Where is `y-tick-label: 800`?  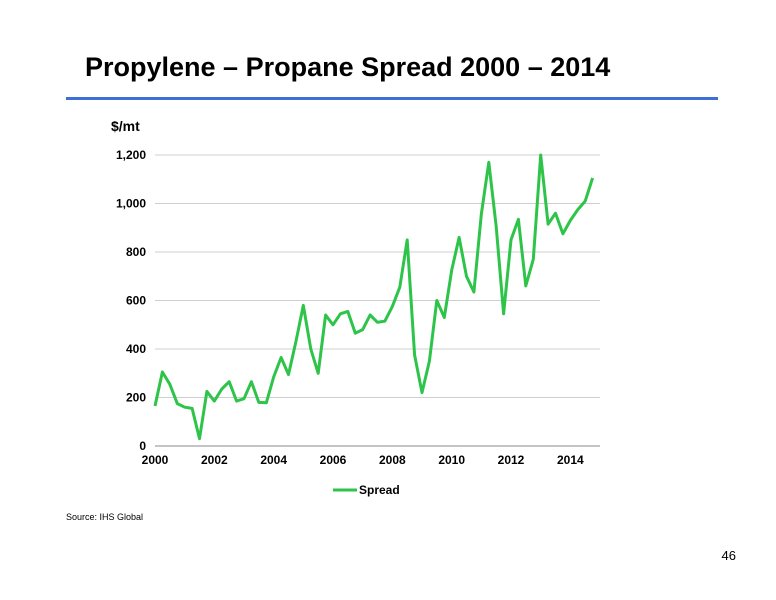
y-tick-label: 800 is located at coordinates (136, 252).